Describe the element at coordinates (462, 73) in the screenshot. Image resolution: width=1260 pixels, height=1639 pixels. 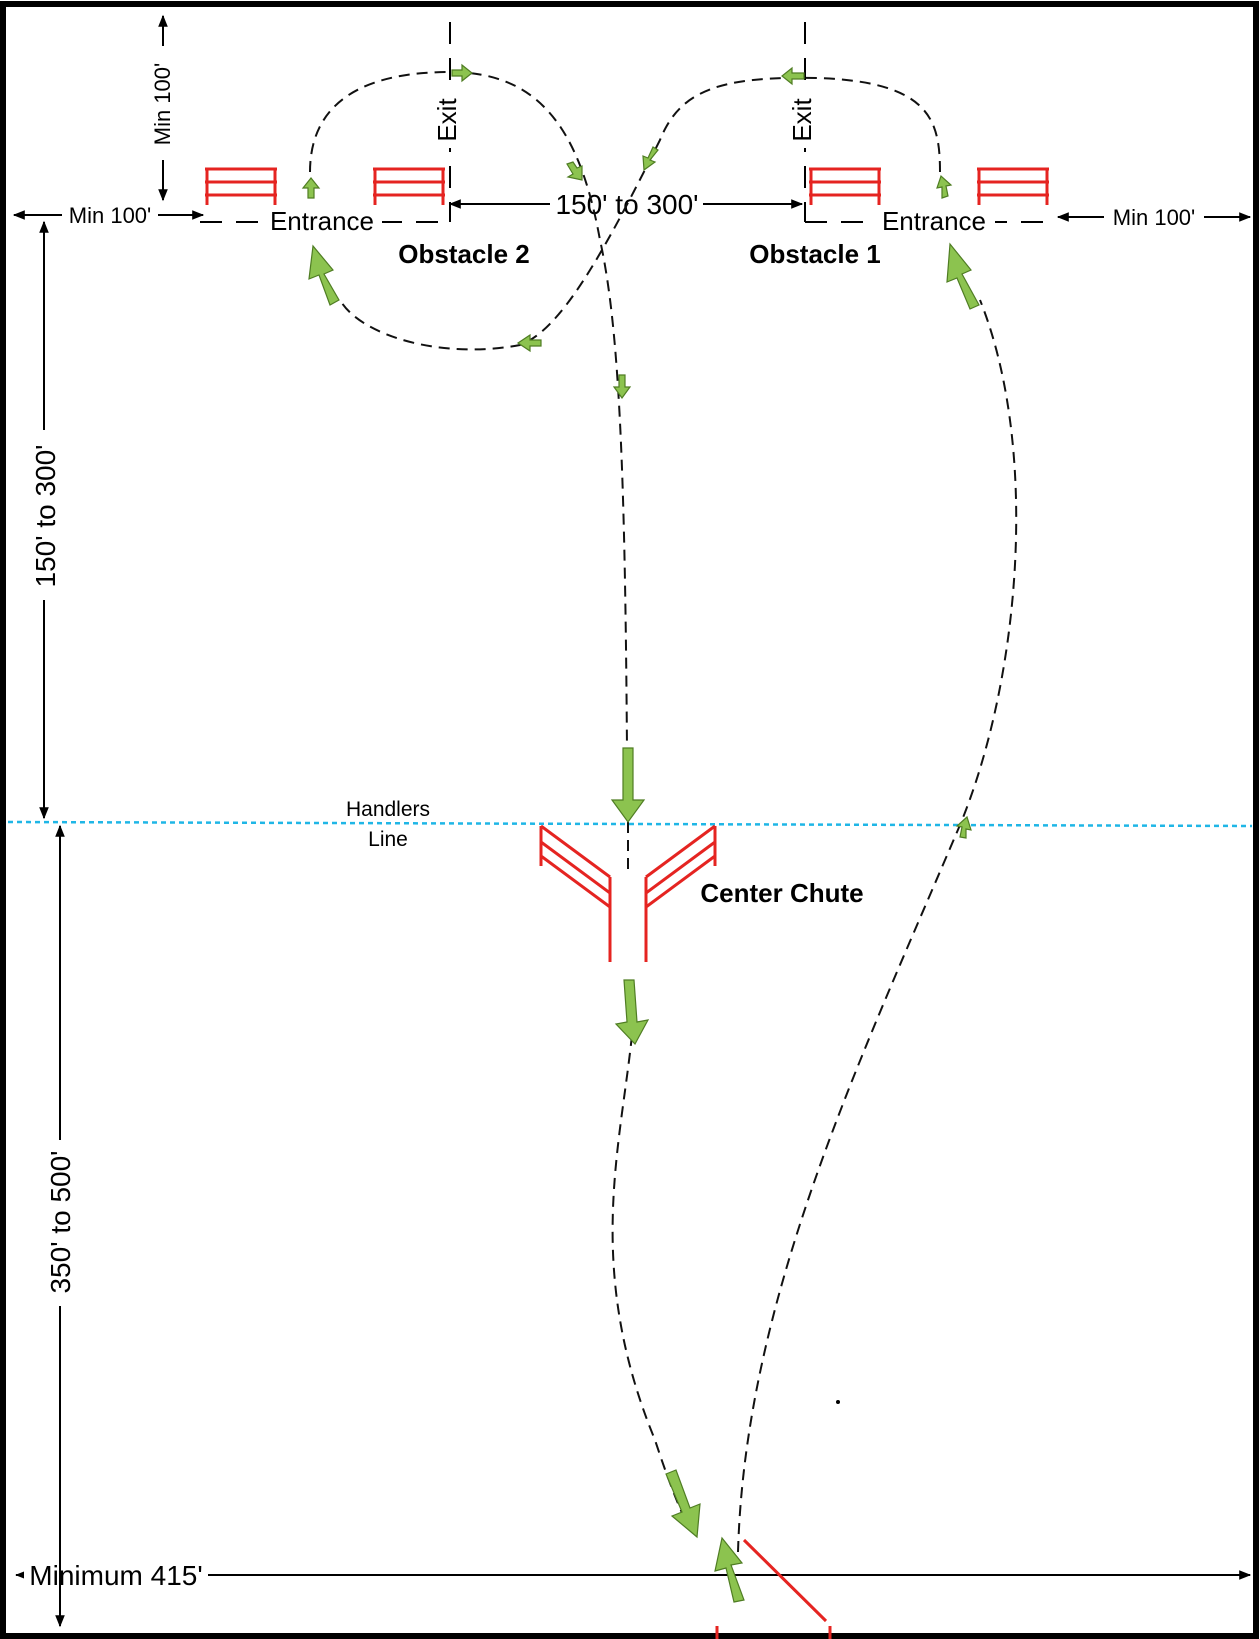
I see `arrow-obstacle-2-top` at that location.